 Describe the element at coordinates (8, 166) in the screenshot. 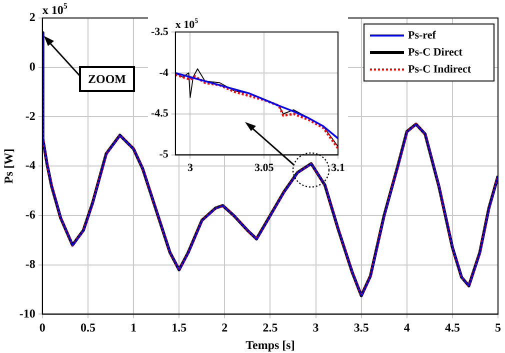

I see `y-axis-title: Ps [W]` at that location.